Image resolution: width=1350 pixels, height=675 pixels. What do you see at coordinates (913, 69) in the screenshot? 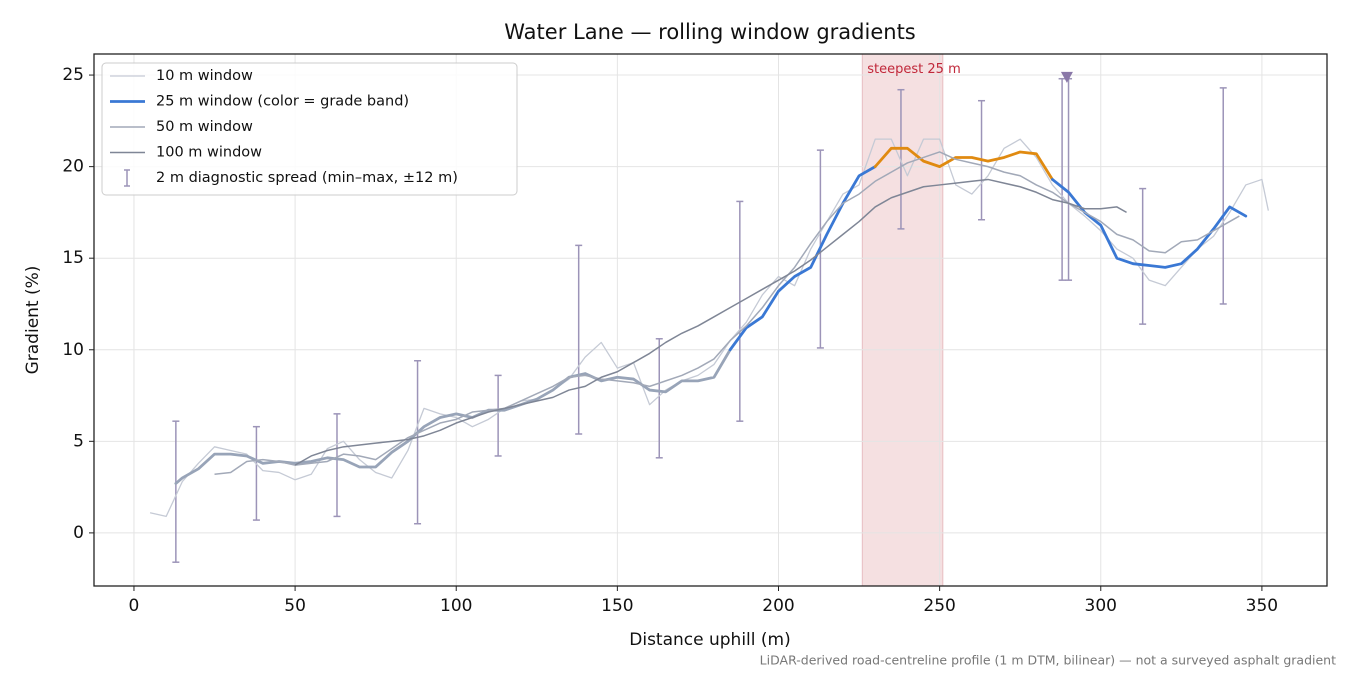
I see `span-label: steepest 25 m` at bounding box center [913, 69].